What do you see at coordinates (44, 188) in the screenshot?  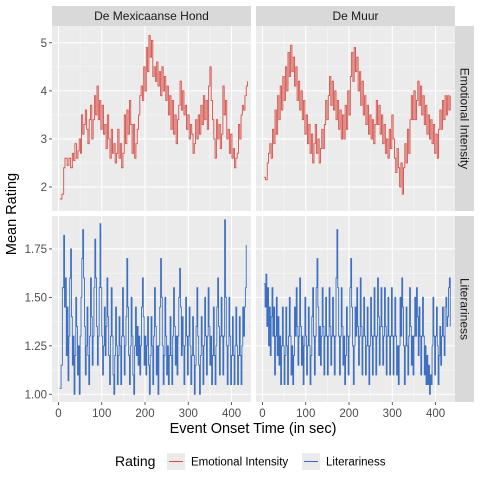 I see `y-tick-label: 2` at bounding box center [44, 188].